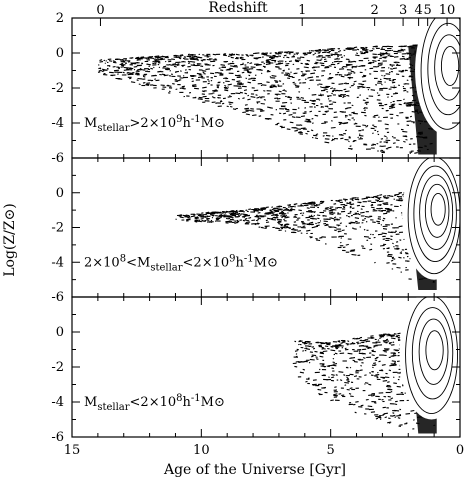 Image resolution: width=471 pixels, height=481 pixels. Describe the element at coordinates (60, 332) in the screenshot. I see `y-tick-label: 0` at that location.